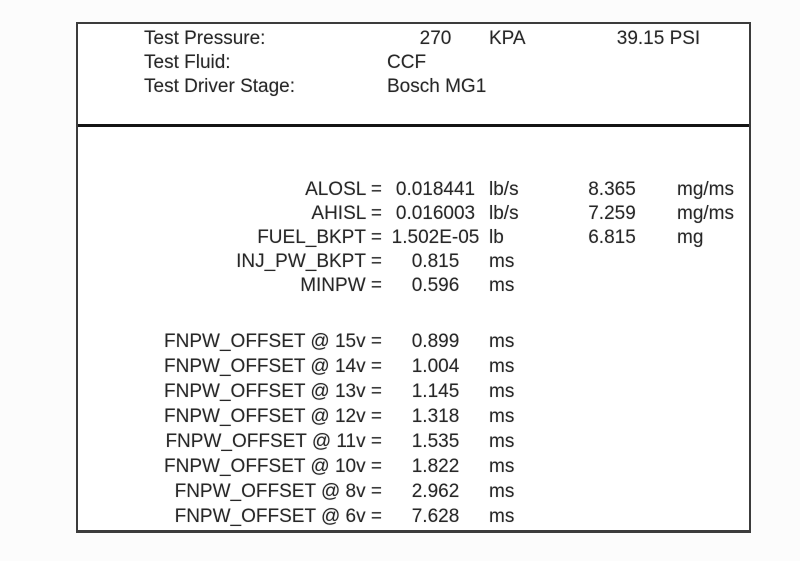 The image size is (800, 561). What do you see at coordinates (690, 237) in the screenshot?
I see `parameter-unit-metric: mg` at bounding box center [690, 237].